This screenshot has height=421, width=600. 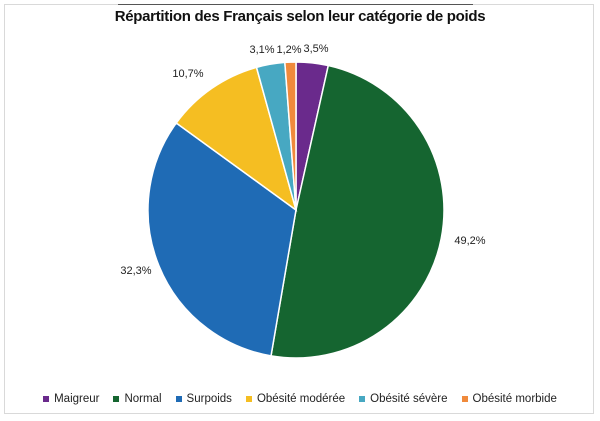 I want to click on slice-label: 1,2%, so click(x=288, y=50).